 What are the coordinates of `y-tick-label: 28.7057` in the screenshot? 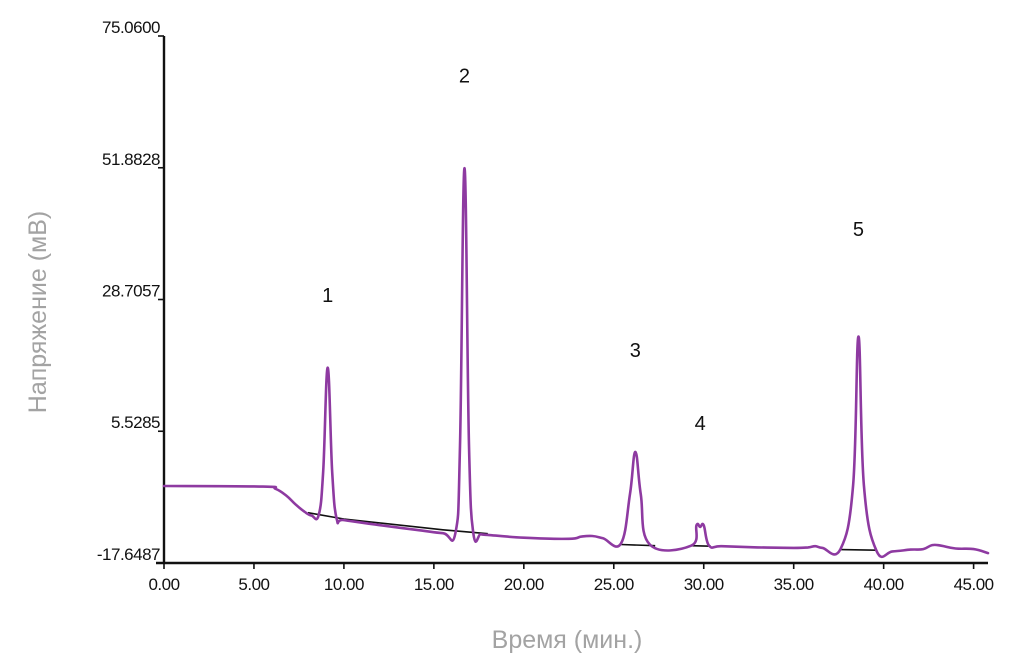 It's located at (131, 290).